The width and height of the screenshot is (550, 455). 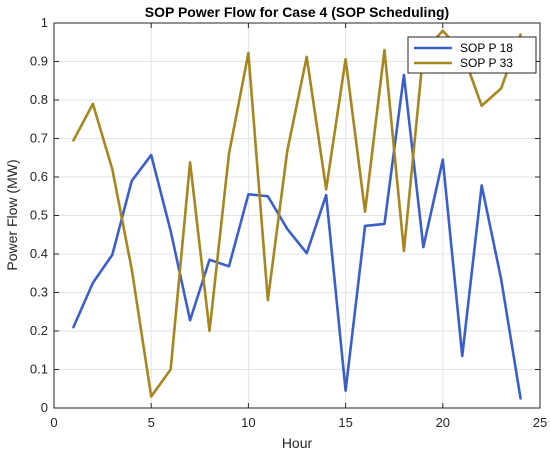 I want to click on y-tick-label: 0.6, so click(x=39, y=176).